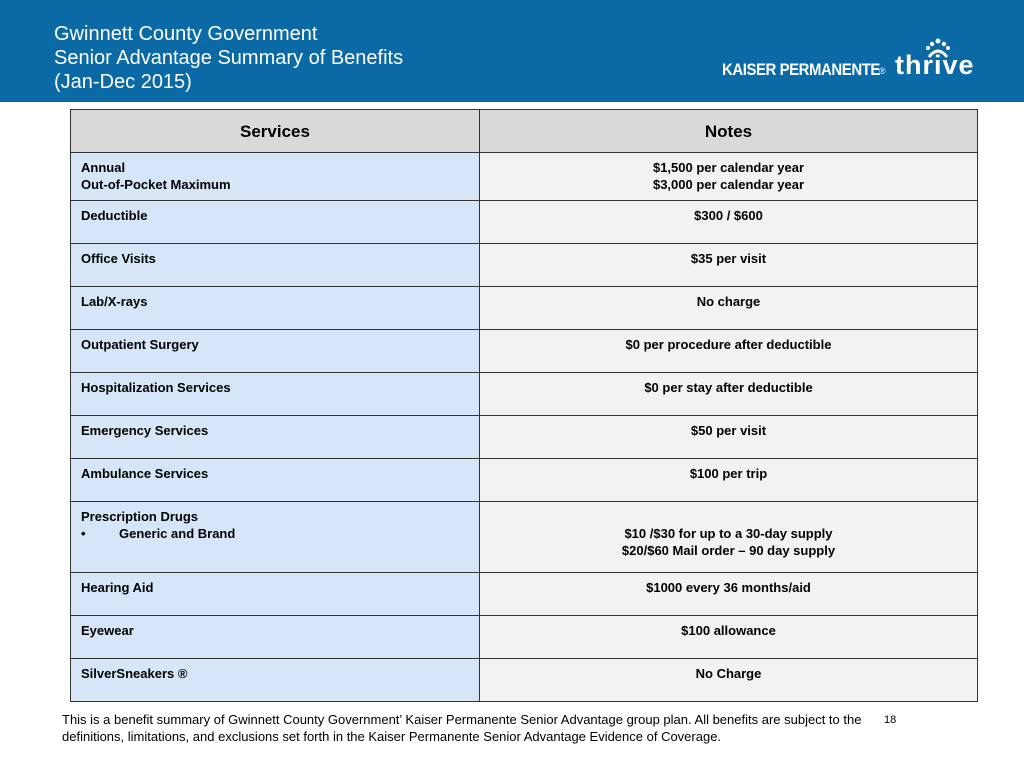  Describe the element at coordinates (512, 51) in the screenshot. I see `header-band` at that location.